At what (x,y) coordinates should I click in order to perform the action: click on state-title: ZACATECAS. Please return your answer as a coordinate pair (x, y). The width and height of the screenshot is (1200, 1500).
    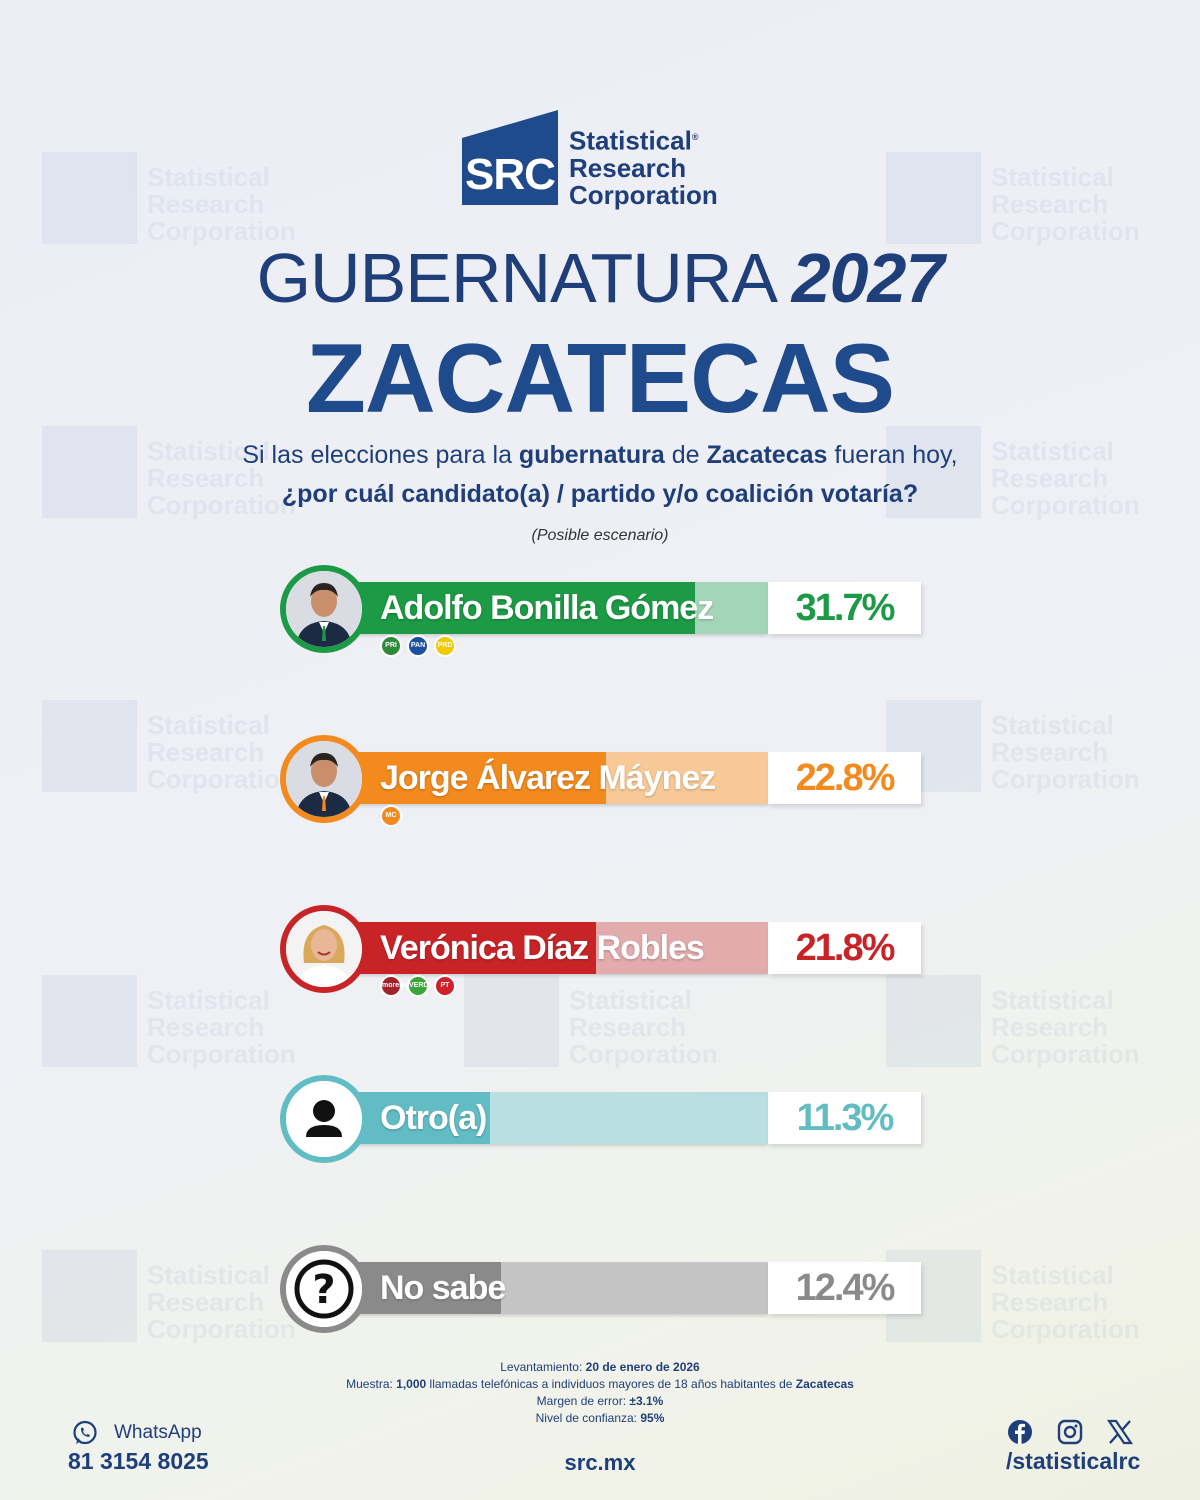
    Looking at the image, I should click on (600, 378).